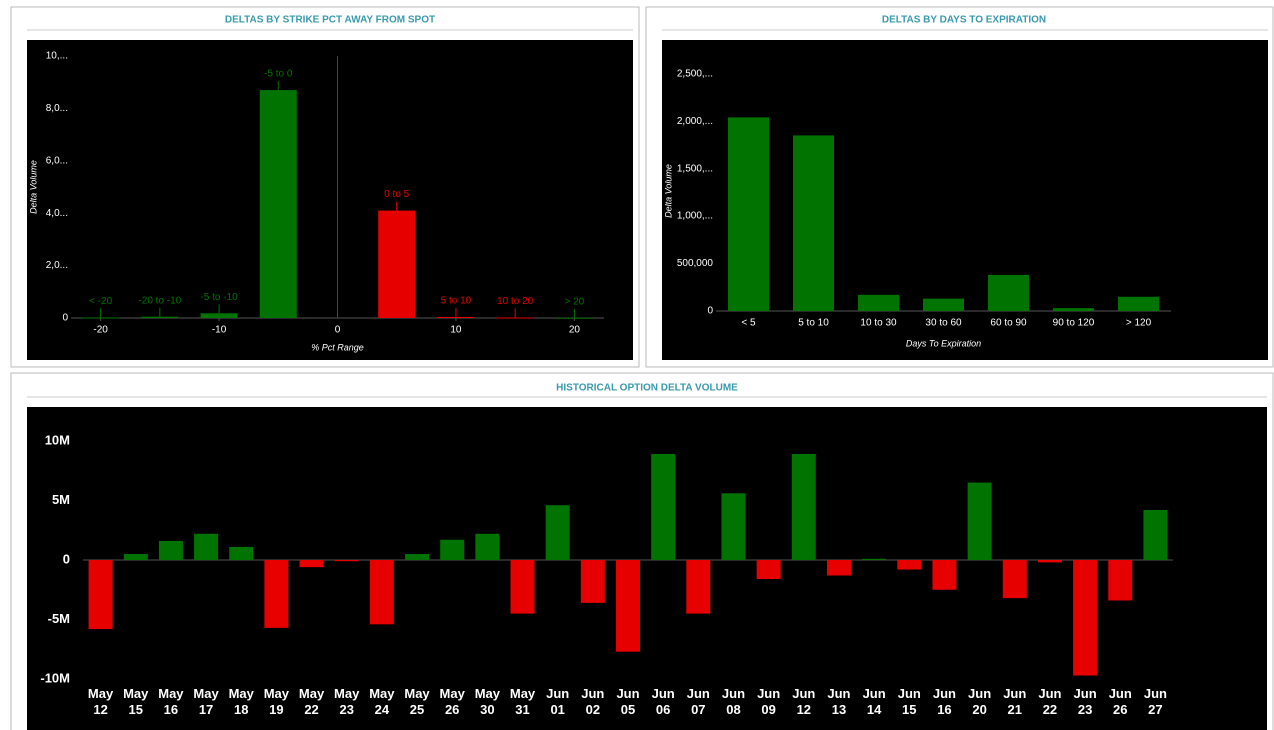 This screenshot has height=730, width=1274. What do you see at coordinates (276, 701) in the screenshot?
I see `x-tick-label: May 19` at bounding box center [276, 701].